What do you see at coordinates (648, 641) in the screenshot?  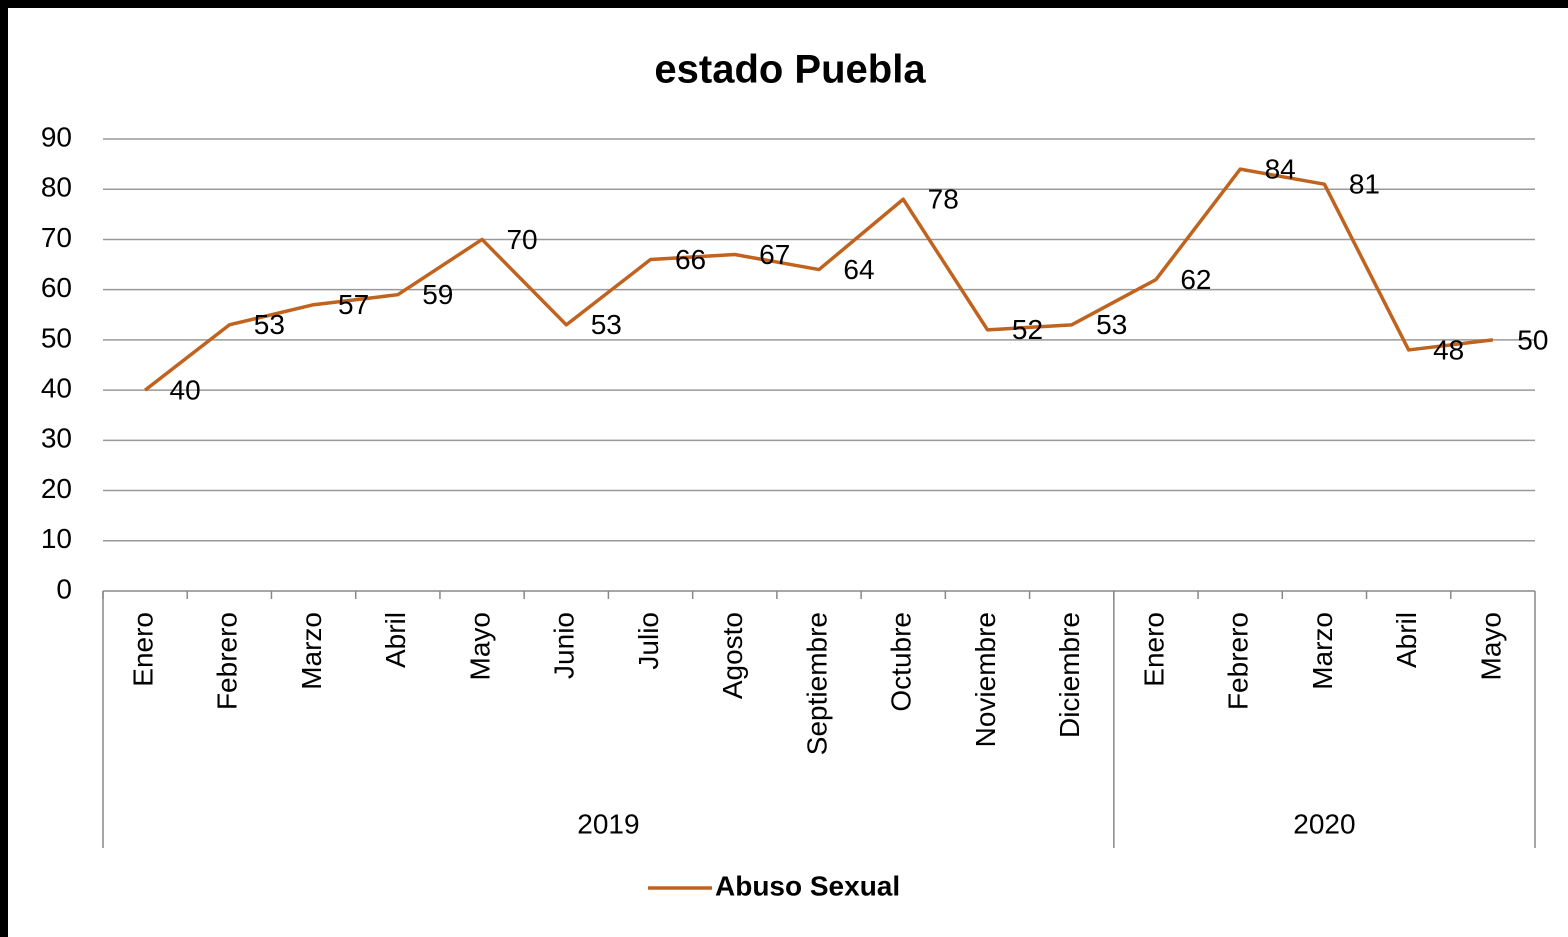 I see `x-tick-label: Julio` at bounding box center [648, 641].